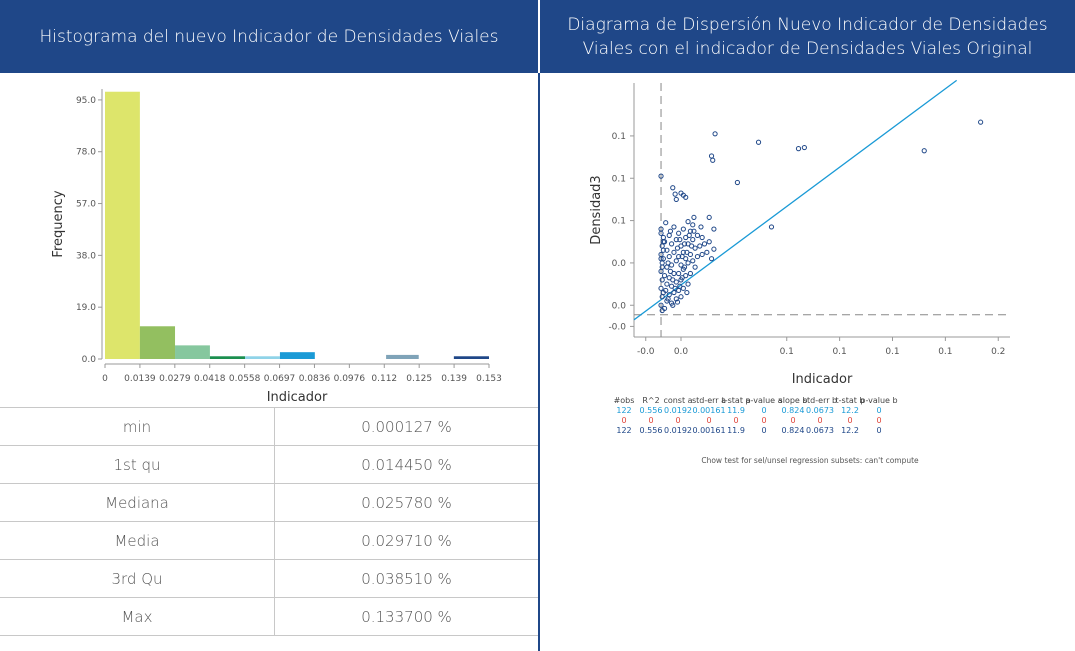 This screenshot has height=651, width=1075. Describe the element at coordinates (137, 426) in the screenshot. I see `stats-label: min` at that location.